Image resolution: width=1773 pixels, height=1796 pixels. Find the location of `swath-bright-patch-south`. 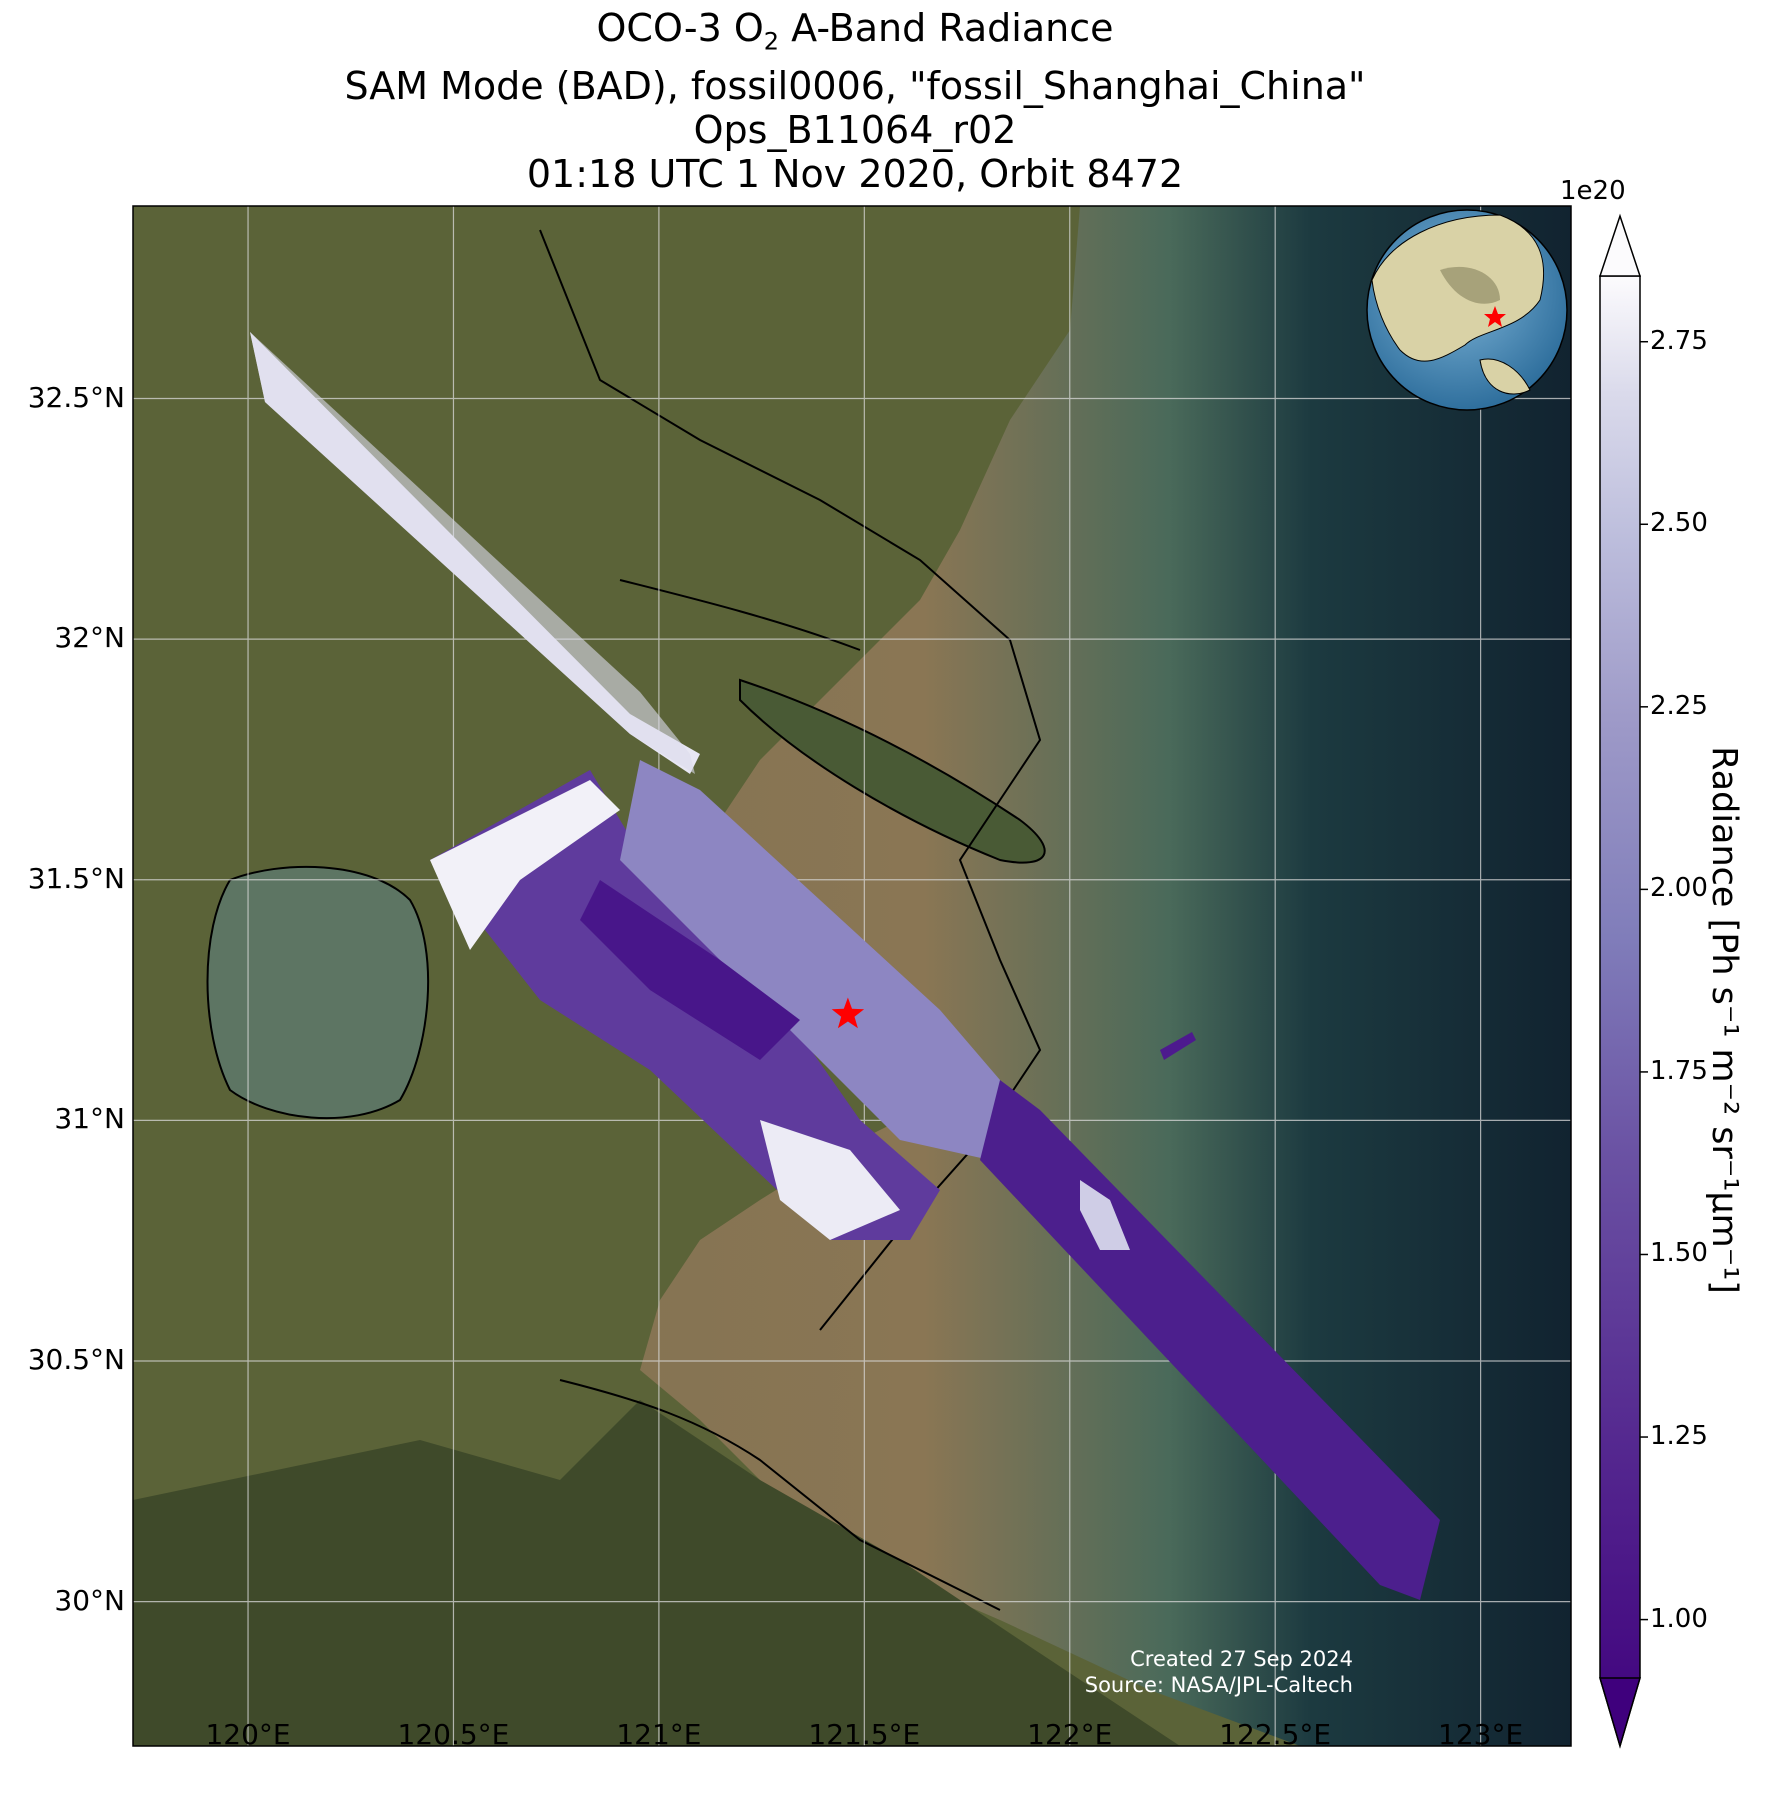

swath-bright-patch-south is located at coordinates (830, 1180).